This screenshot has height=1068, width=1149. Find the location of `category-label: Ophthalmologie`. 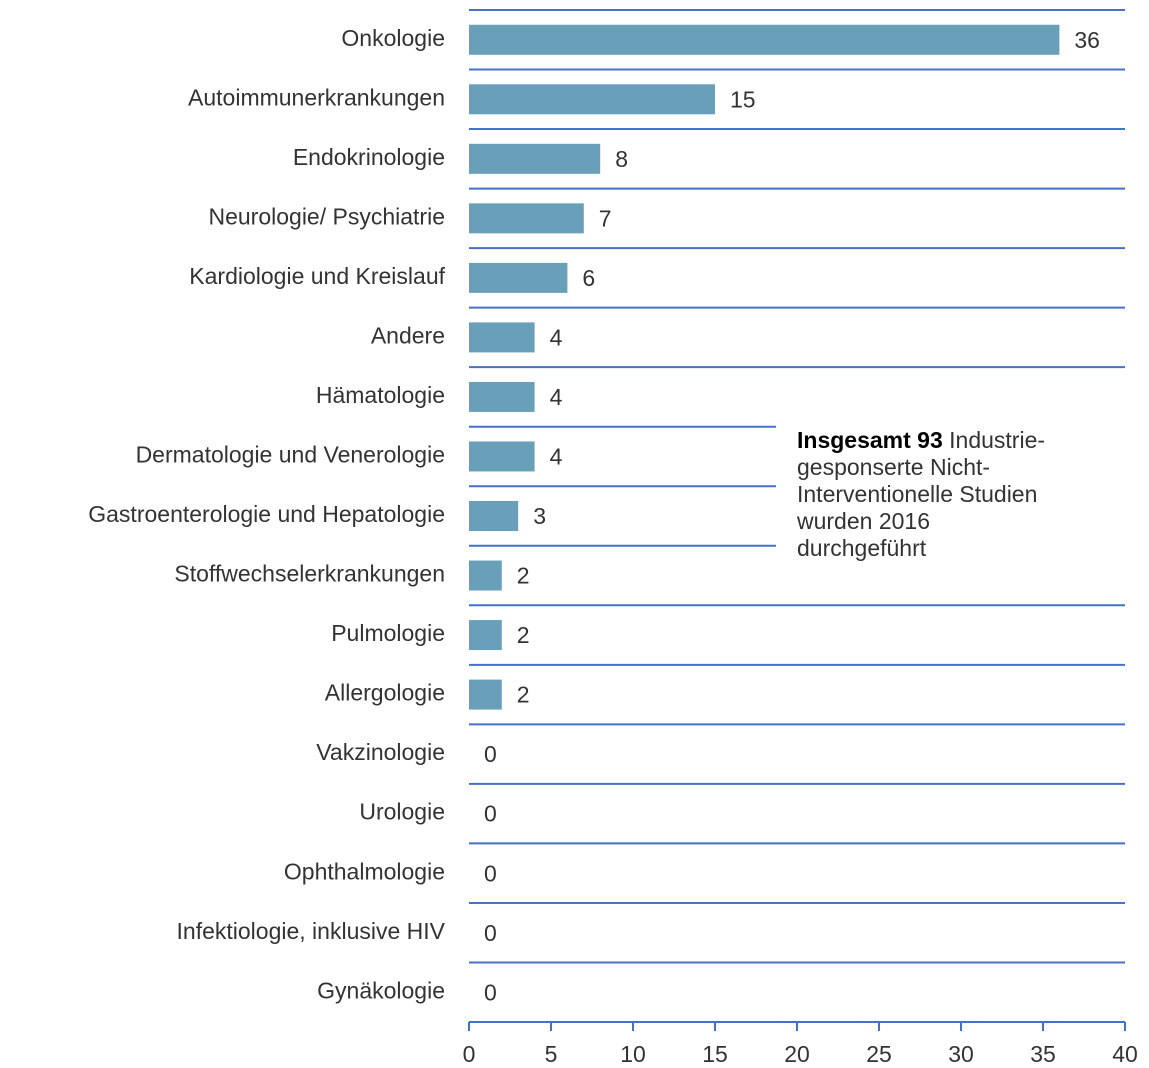

category-label: Ophthalmologie is located at coordinates (364, 871).